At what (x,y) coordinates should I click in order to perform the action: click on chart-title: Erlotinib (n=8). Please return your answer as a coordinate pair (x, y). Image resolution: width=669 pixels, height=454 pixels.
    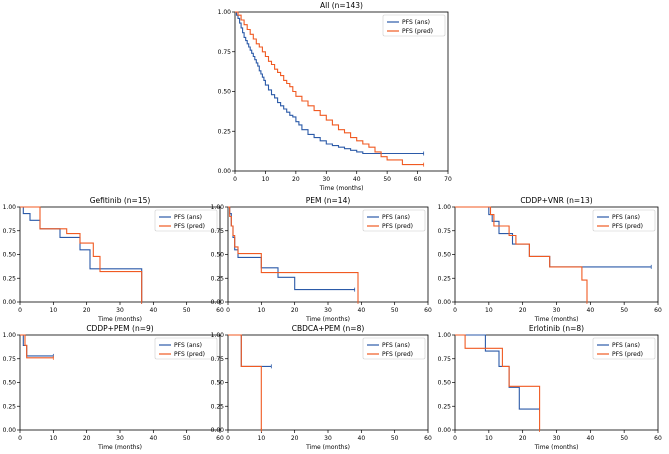
    Looking at the image, I should click on (556, 328).